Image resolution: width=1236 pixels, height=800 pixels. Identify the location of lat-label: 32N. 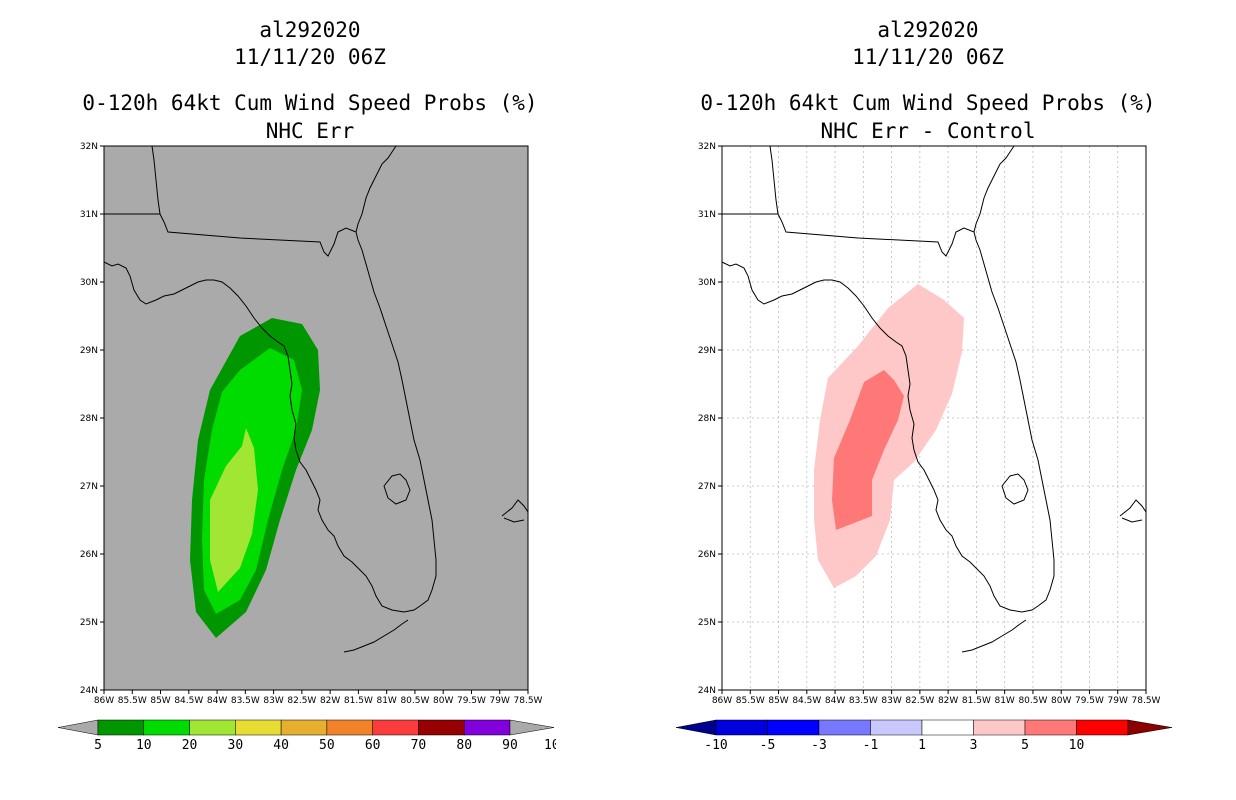
(707, 147).